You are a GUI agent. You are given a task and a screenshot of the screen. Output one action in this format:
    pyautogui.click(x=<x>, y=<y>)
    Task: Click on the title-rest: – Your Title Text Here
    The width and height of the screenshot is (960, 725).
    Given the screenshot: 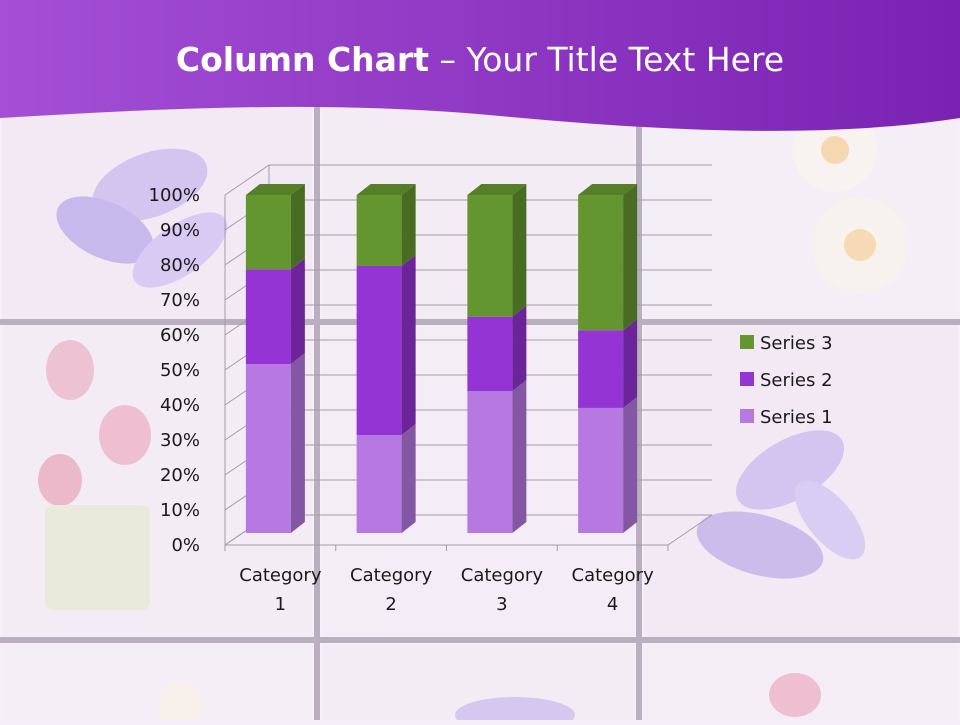 What is the action you would take?
    pyautogui.click(x=606, y=59)
    